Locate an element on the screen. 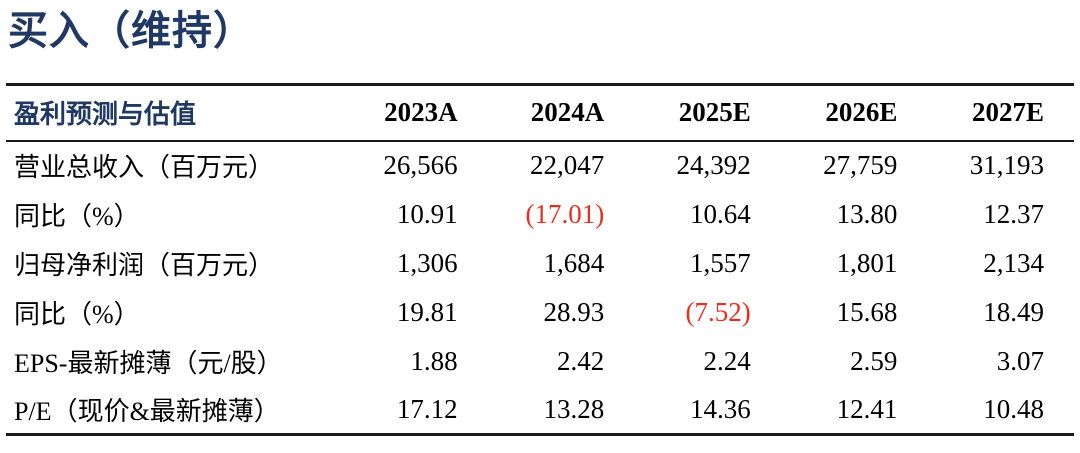 Image resolution: width=1080 pixels, height=453 pixels. cell-value: 2,134 is located at coordinates (1013, 262).